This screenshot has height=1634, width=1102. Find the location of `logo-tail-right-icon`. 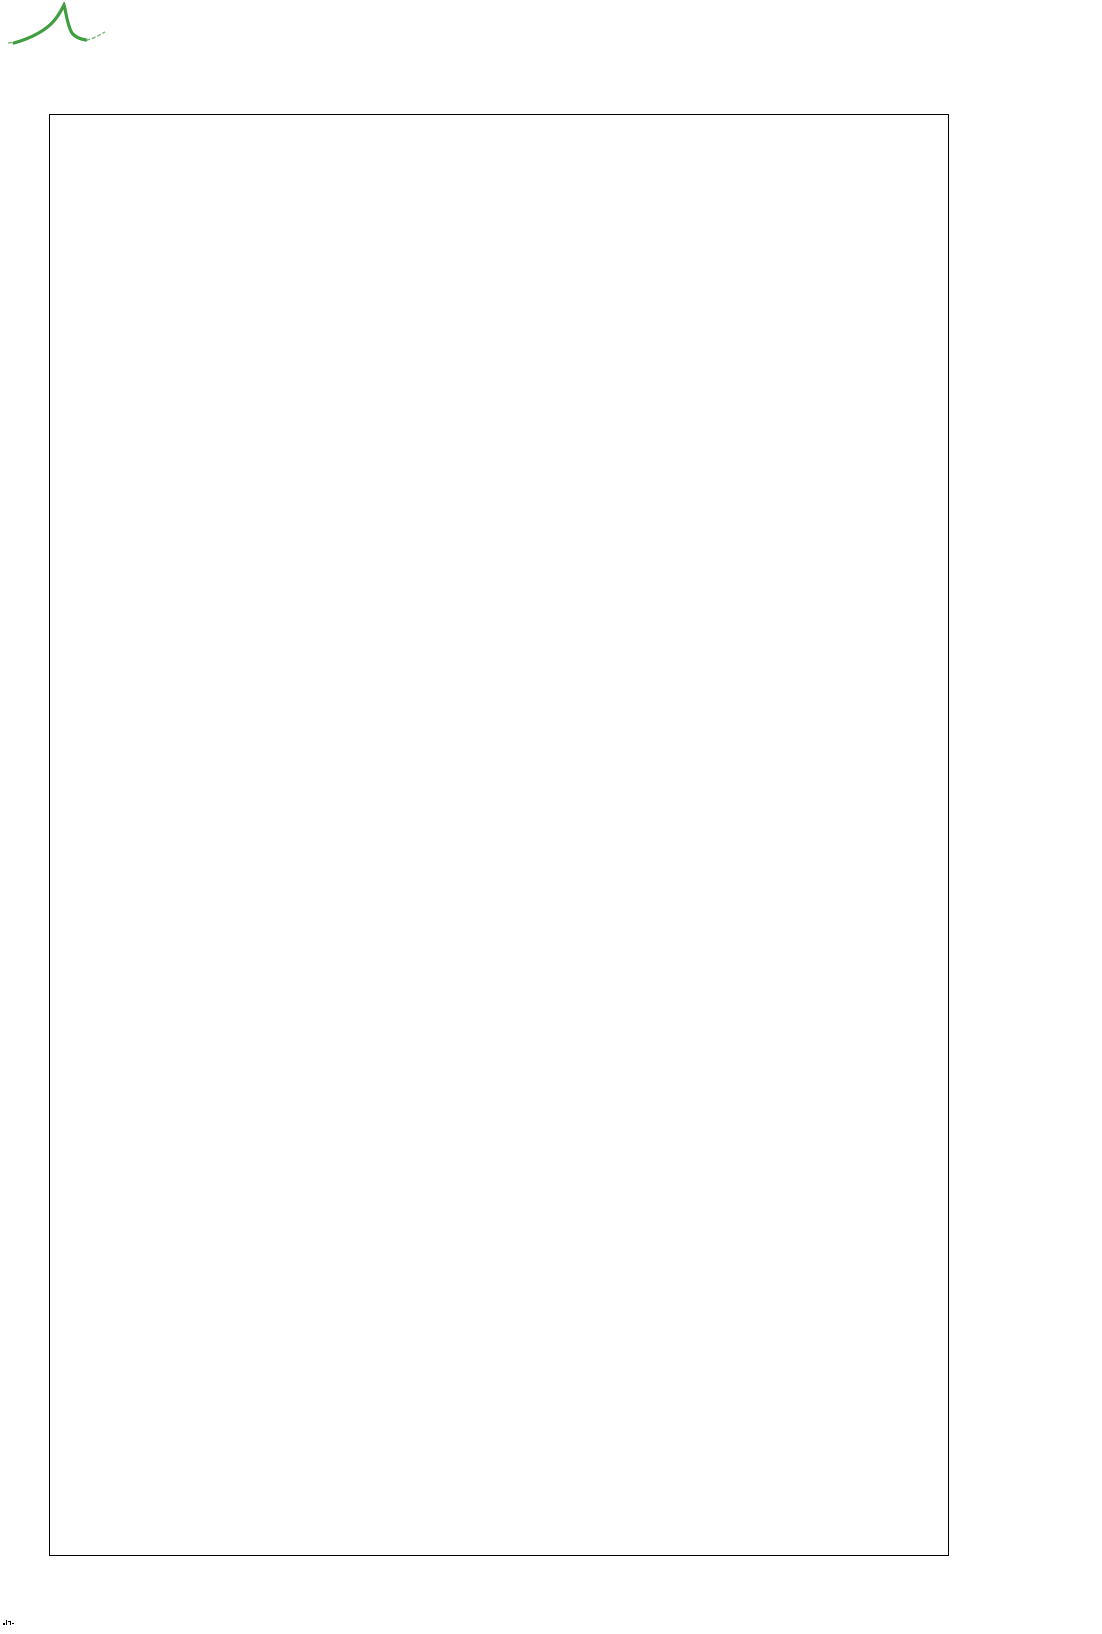

logo-tail-right-icon is located at coordinates (95, 36).